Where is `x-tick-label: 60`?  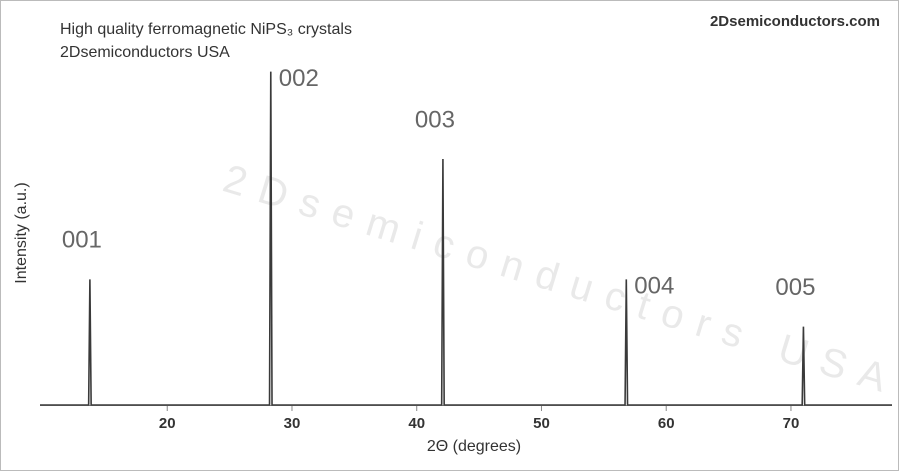 x-tick-label: 60 is located at coordinates (666, 423).